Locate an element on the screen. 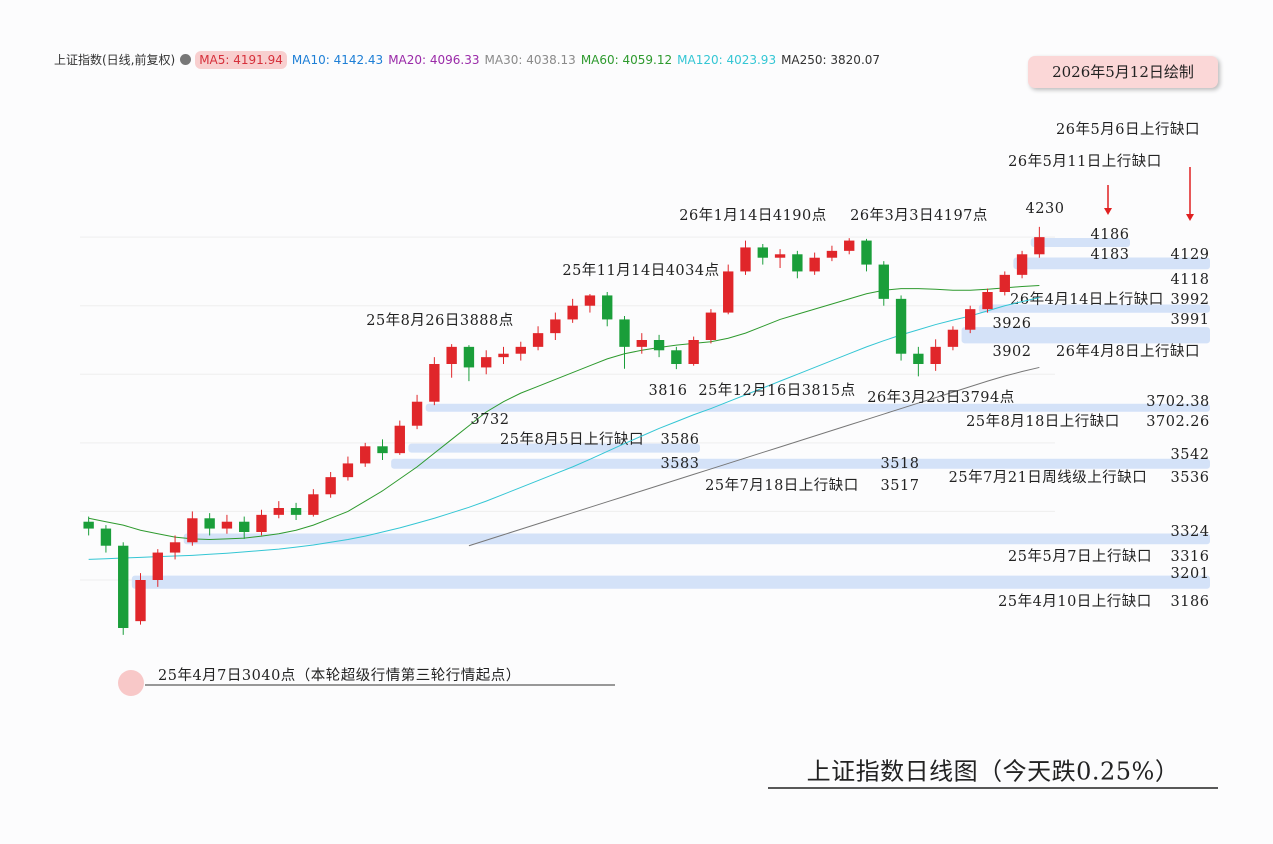  ma-line is located at coordinates (754, 456).